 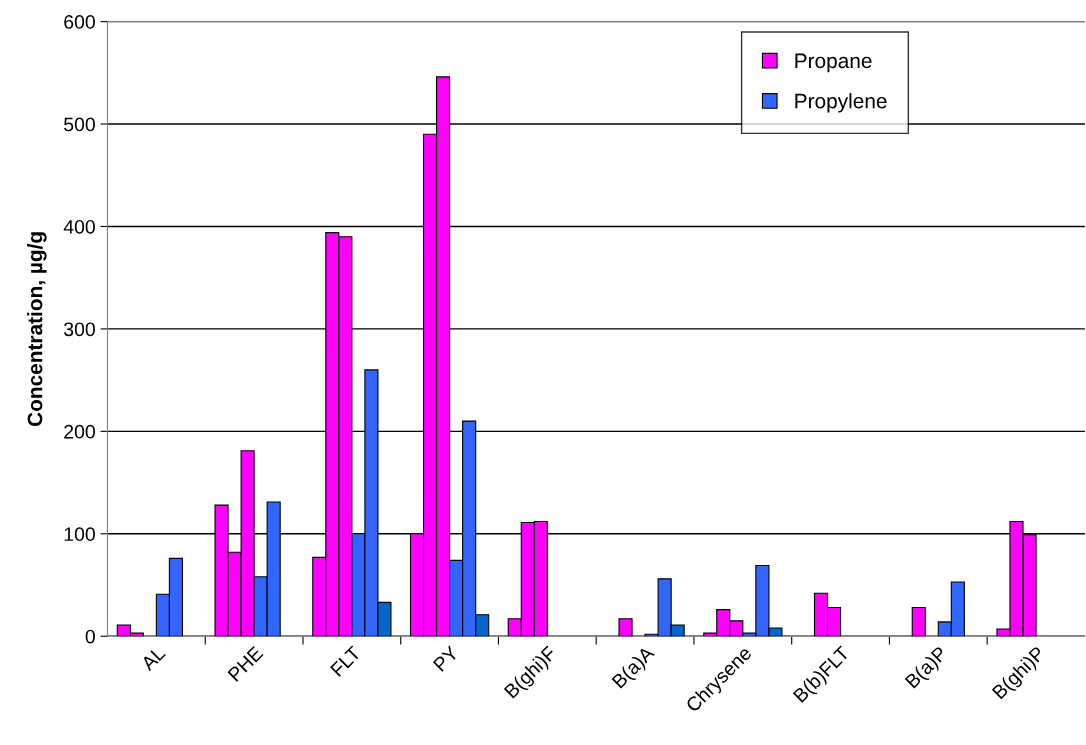 What do you see at coordinates (79, 124) in the screenshot?
I see `y-tick-label: 500` at bounding box center [79, 124].